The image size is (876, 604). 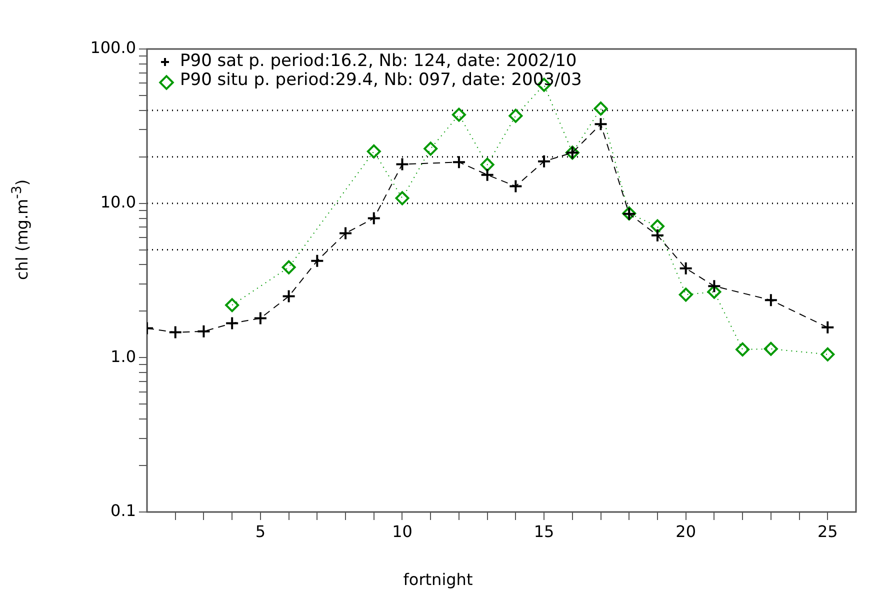 What do you see at coordinates (123, 356) in the screenshot?
I see `y-tick-label: 1.0` at bounding box center [123, 356].